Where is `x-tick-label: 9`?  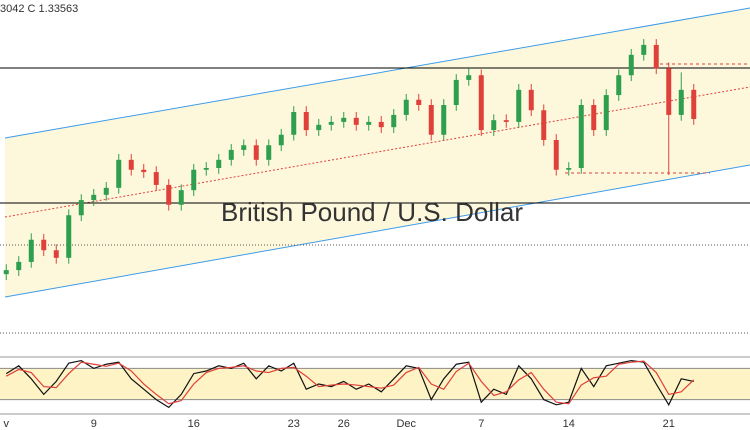 x-tick-label: 9 is located at coordinates (94, 424).